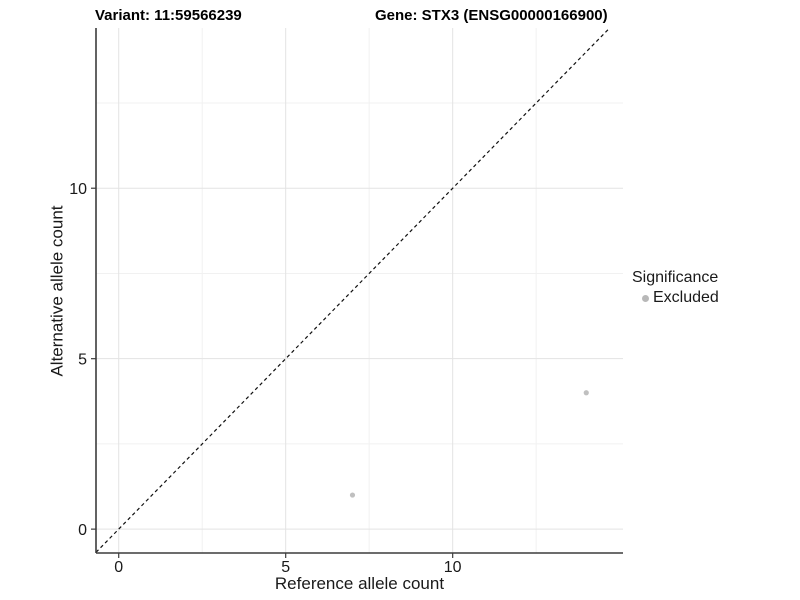 Image resolution: width=800 pixels, height=600 pixels. Describe the element at coordinates (645, 298) in the screenshot. I see `legend-point-icon` at that location.